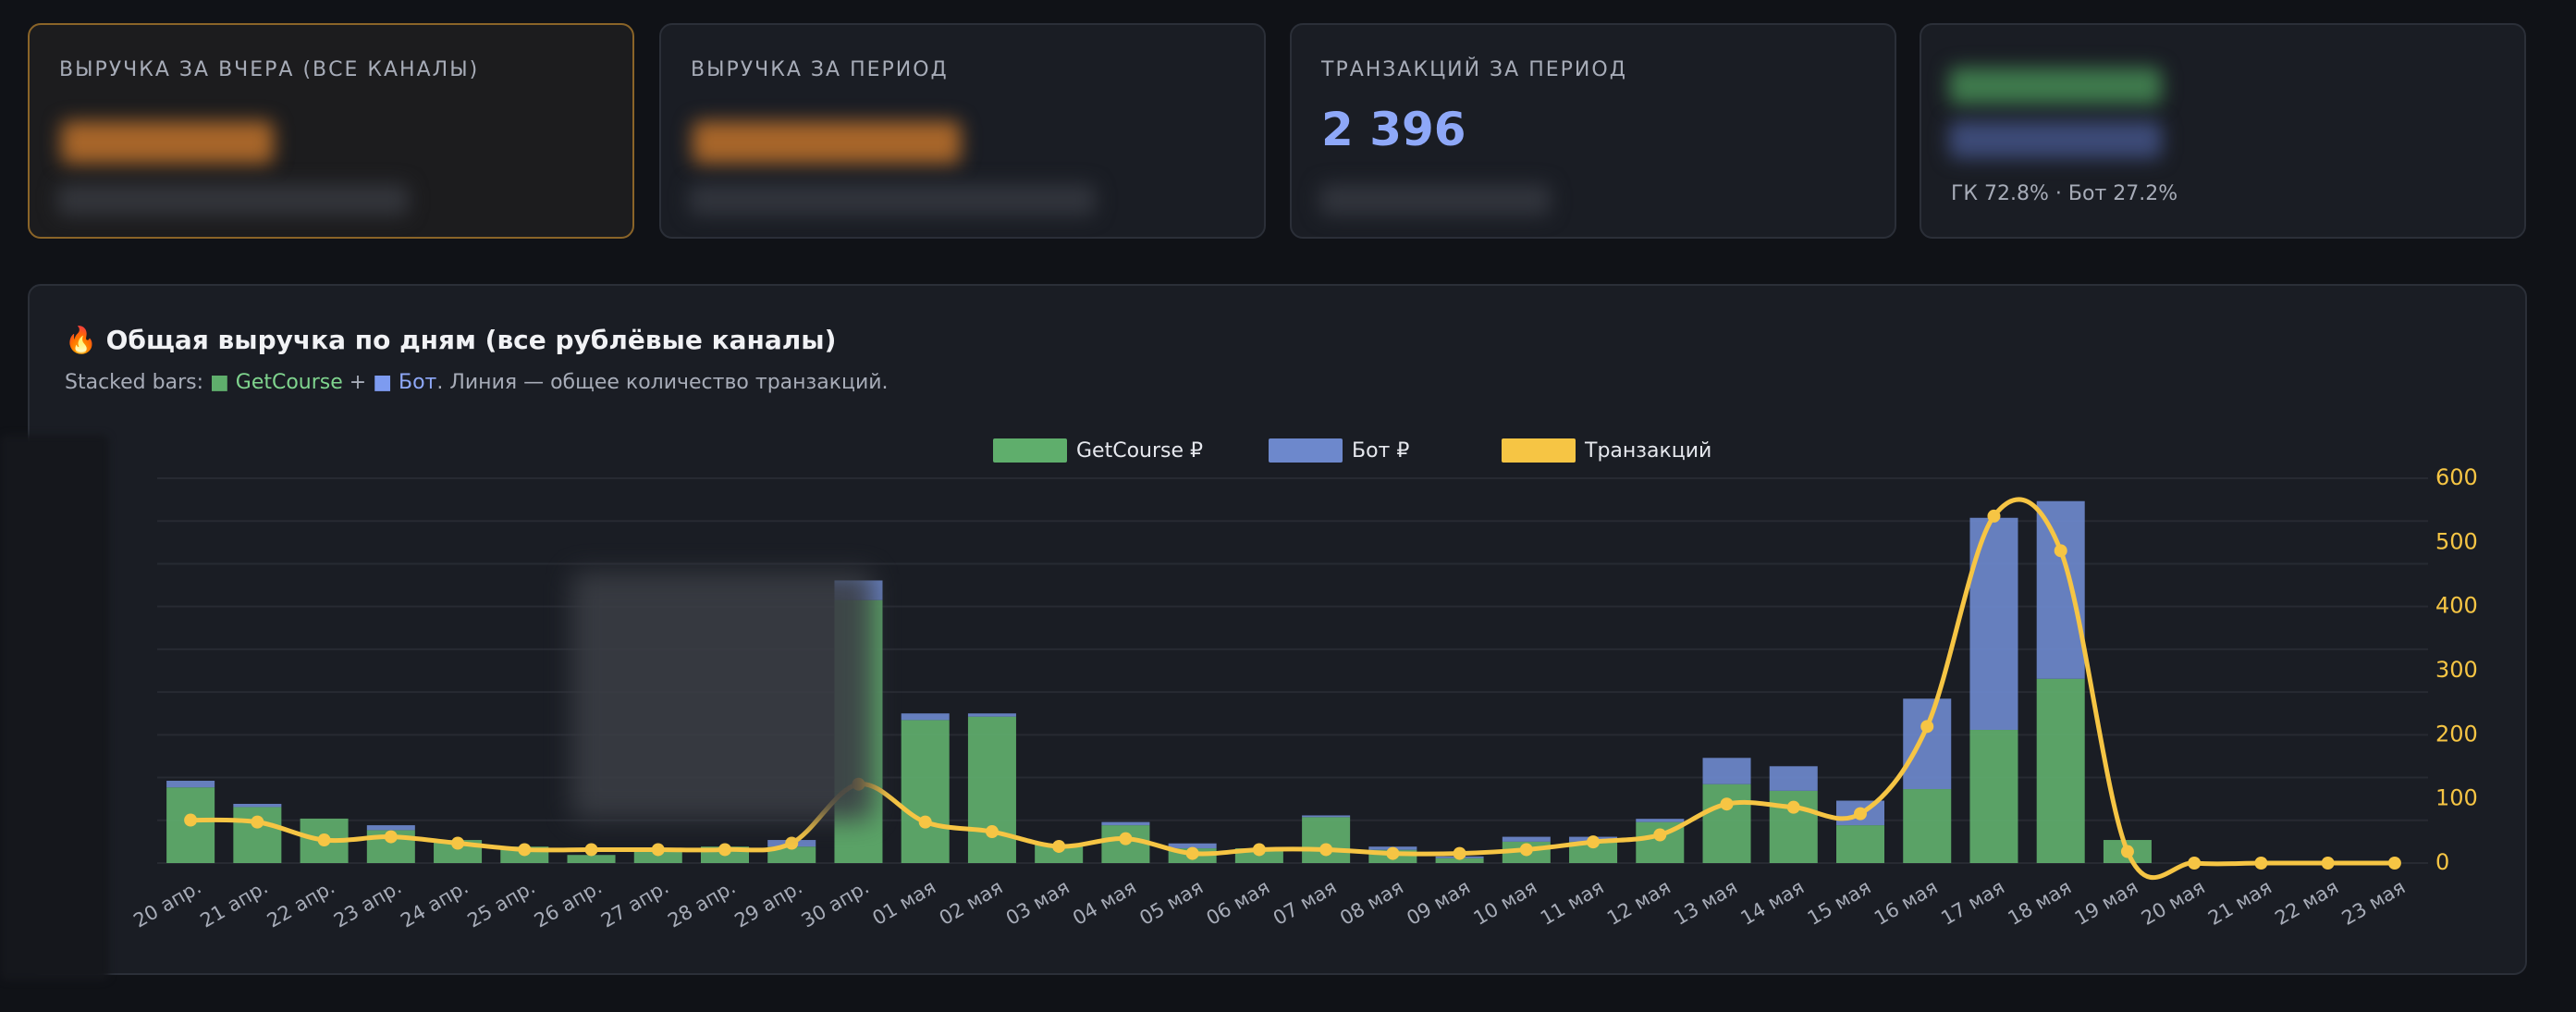  Describe the element at coordinates (1438, 903) in the screenshot. I see `x-tick-label: 09 мая` at that location.